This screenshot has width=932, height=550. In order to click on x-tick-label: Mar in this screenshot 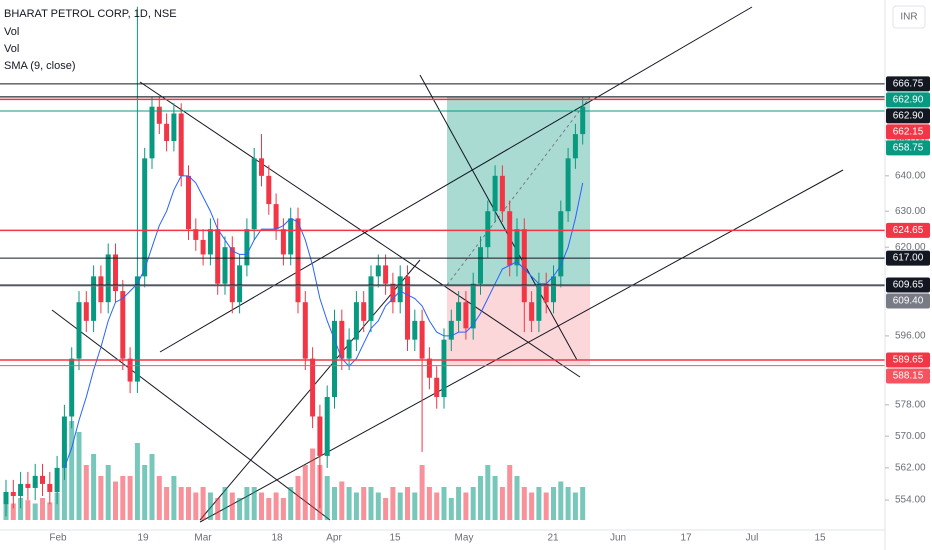, I will do `click(203, 538)`.